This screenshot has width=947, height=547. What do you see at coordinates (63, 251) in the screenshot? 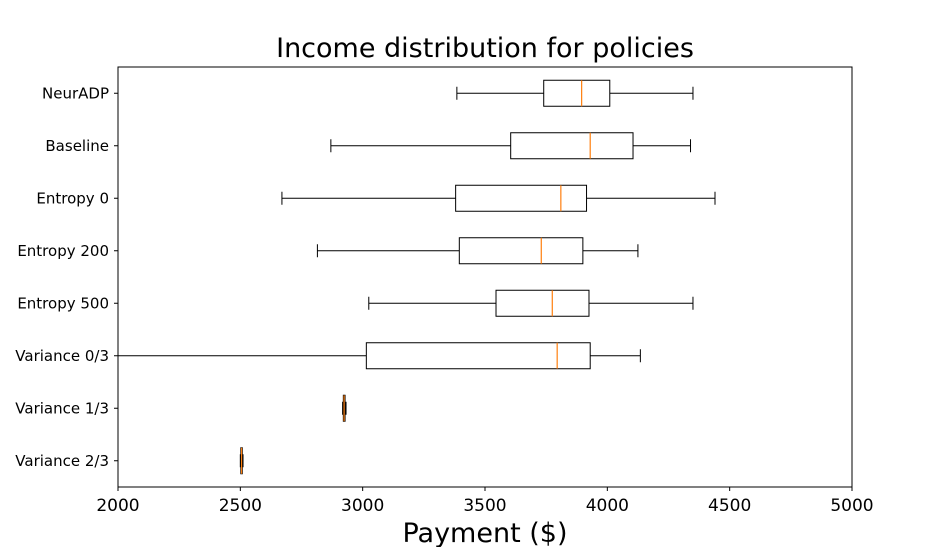
I see `y-tick-label: Entropy 200` at bounding box center [63, 251].